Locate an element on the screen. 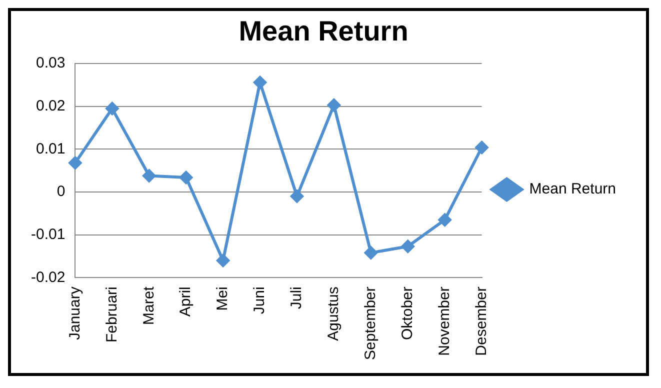 The width and height of the screenshot is (661, 388). x-tick-label: Juni is located at coordinates (259, 300).